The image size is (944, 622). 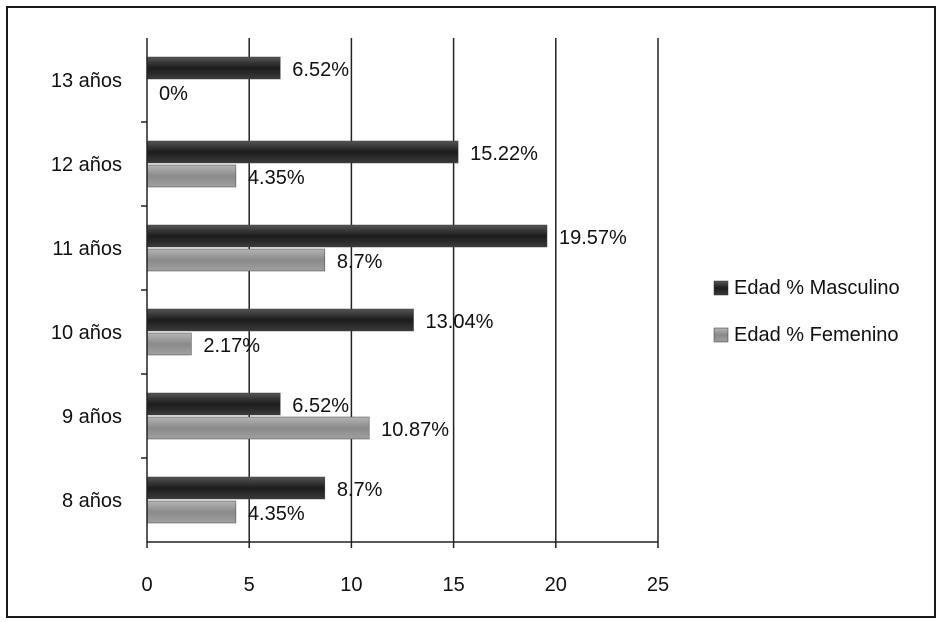 What do you see at coordinates (817, 288) in the screenshot?
I see `legend-label: Edad % Masculino` at bounding box center [817, 288].